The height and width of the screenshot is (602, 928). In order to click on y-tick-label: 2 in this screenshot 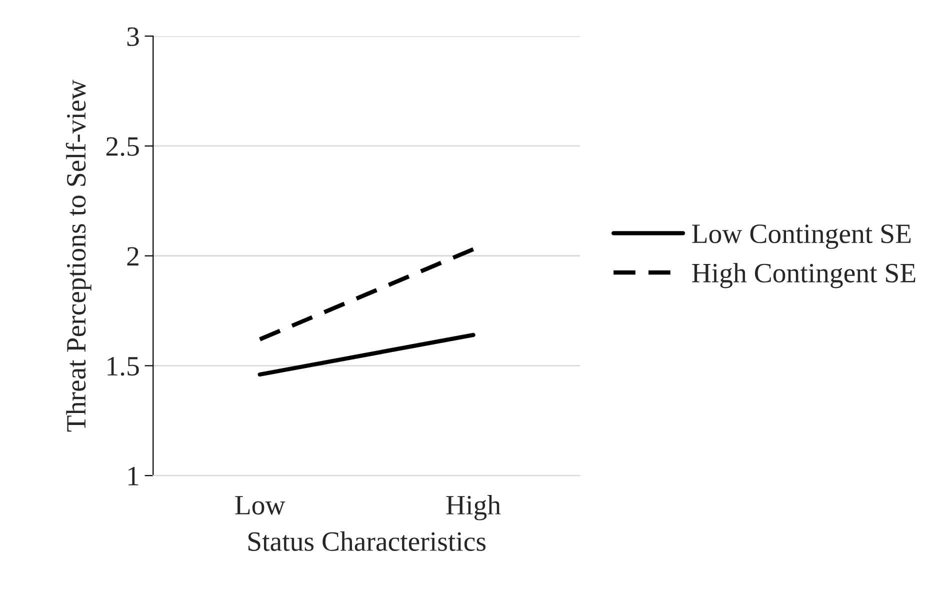, I will do `click(132, 256)`.